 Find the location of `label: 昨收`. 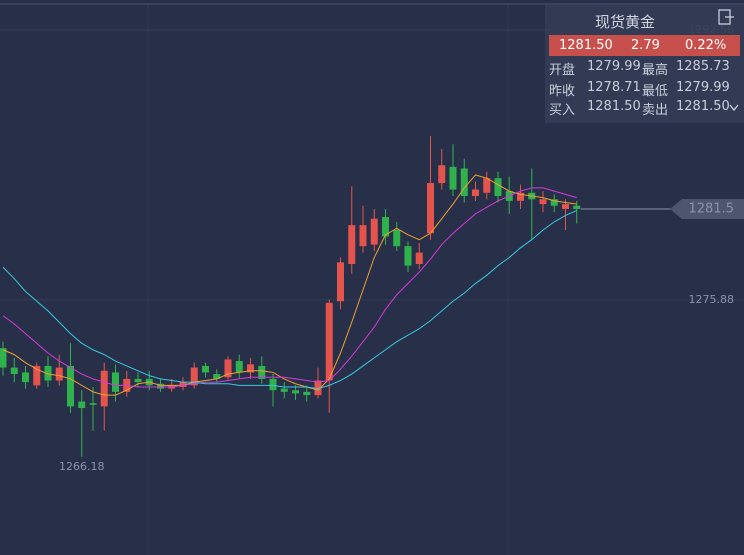

label: 昨收 is located at coordinates (562, 91).